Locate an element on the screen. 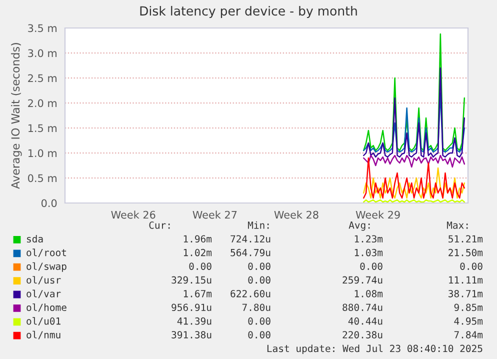 Image resolution: width=497 pixels, height=359 pixels. text: Max: is located at coordinates (457, 225).